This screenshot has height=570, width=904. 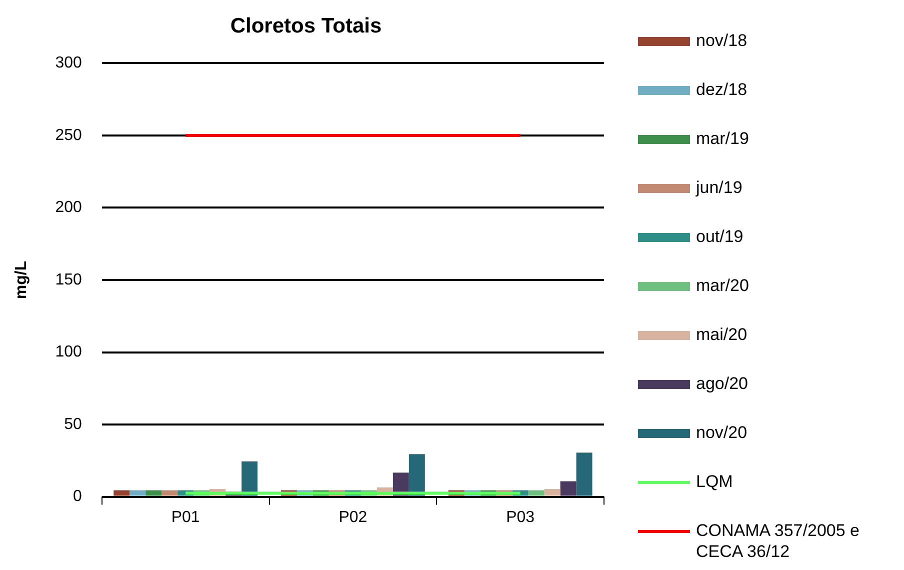 I want to click on legend-label: mai/20, so click(x=722, y=334).